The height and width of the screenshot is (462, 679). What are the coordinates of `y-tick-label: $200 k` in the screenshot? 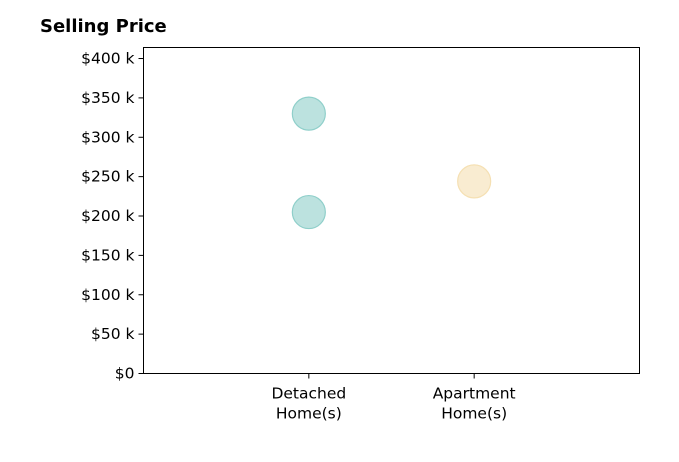 It's located at (107, 216).